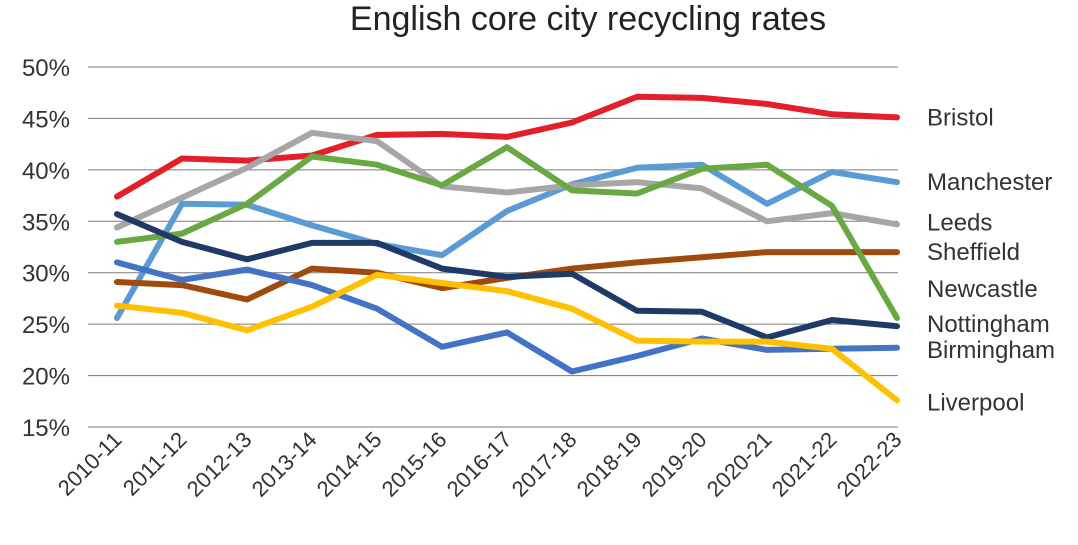  I want to click on series-label-leeds: Leeds, so click(959, 222).